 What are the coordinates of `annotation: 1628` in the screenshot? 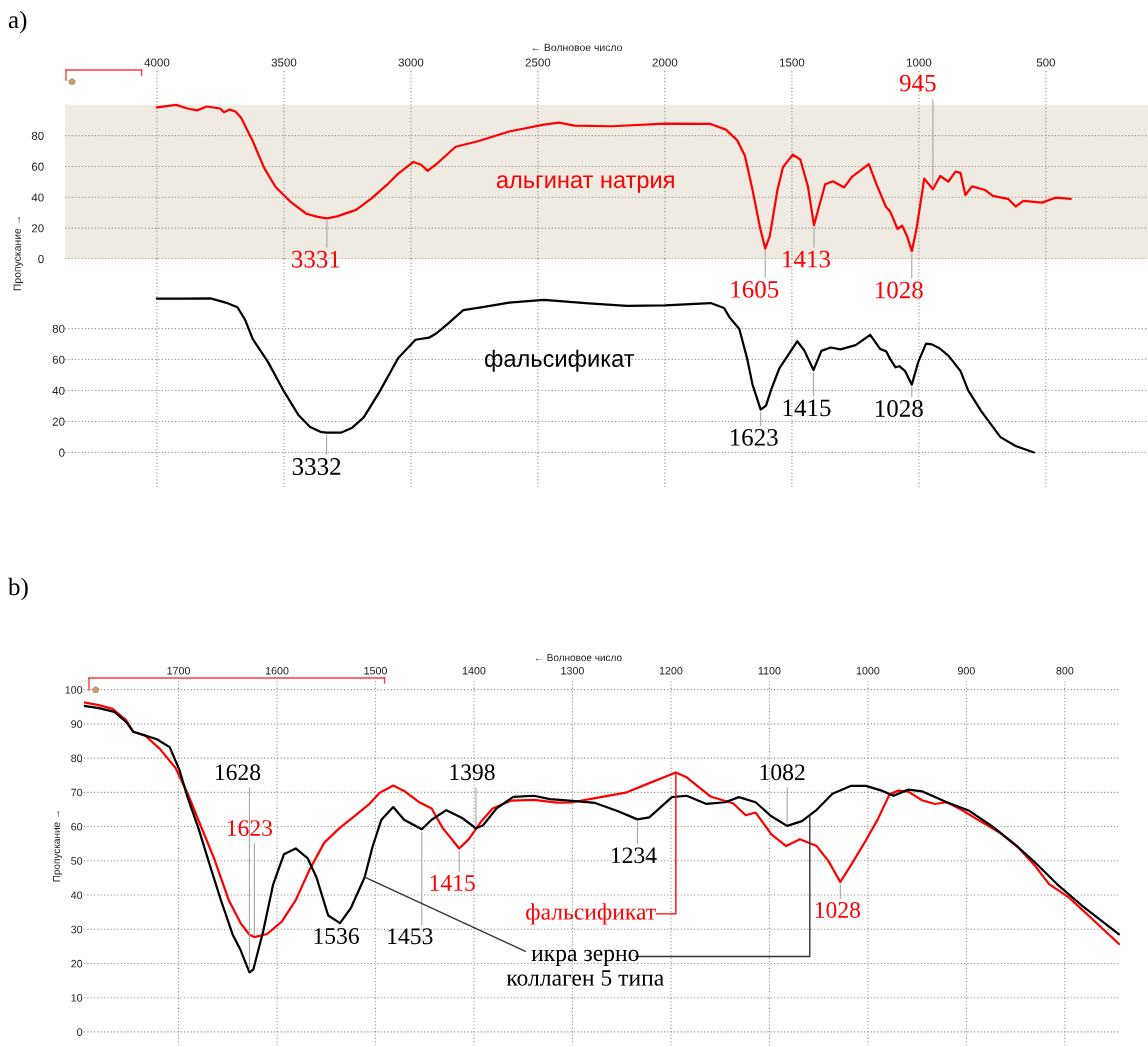 It's located at (238, 772).